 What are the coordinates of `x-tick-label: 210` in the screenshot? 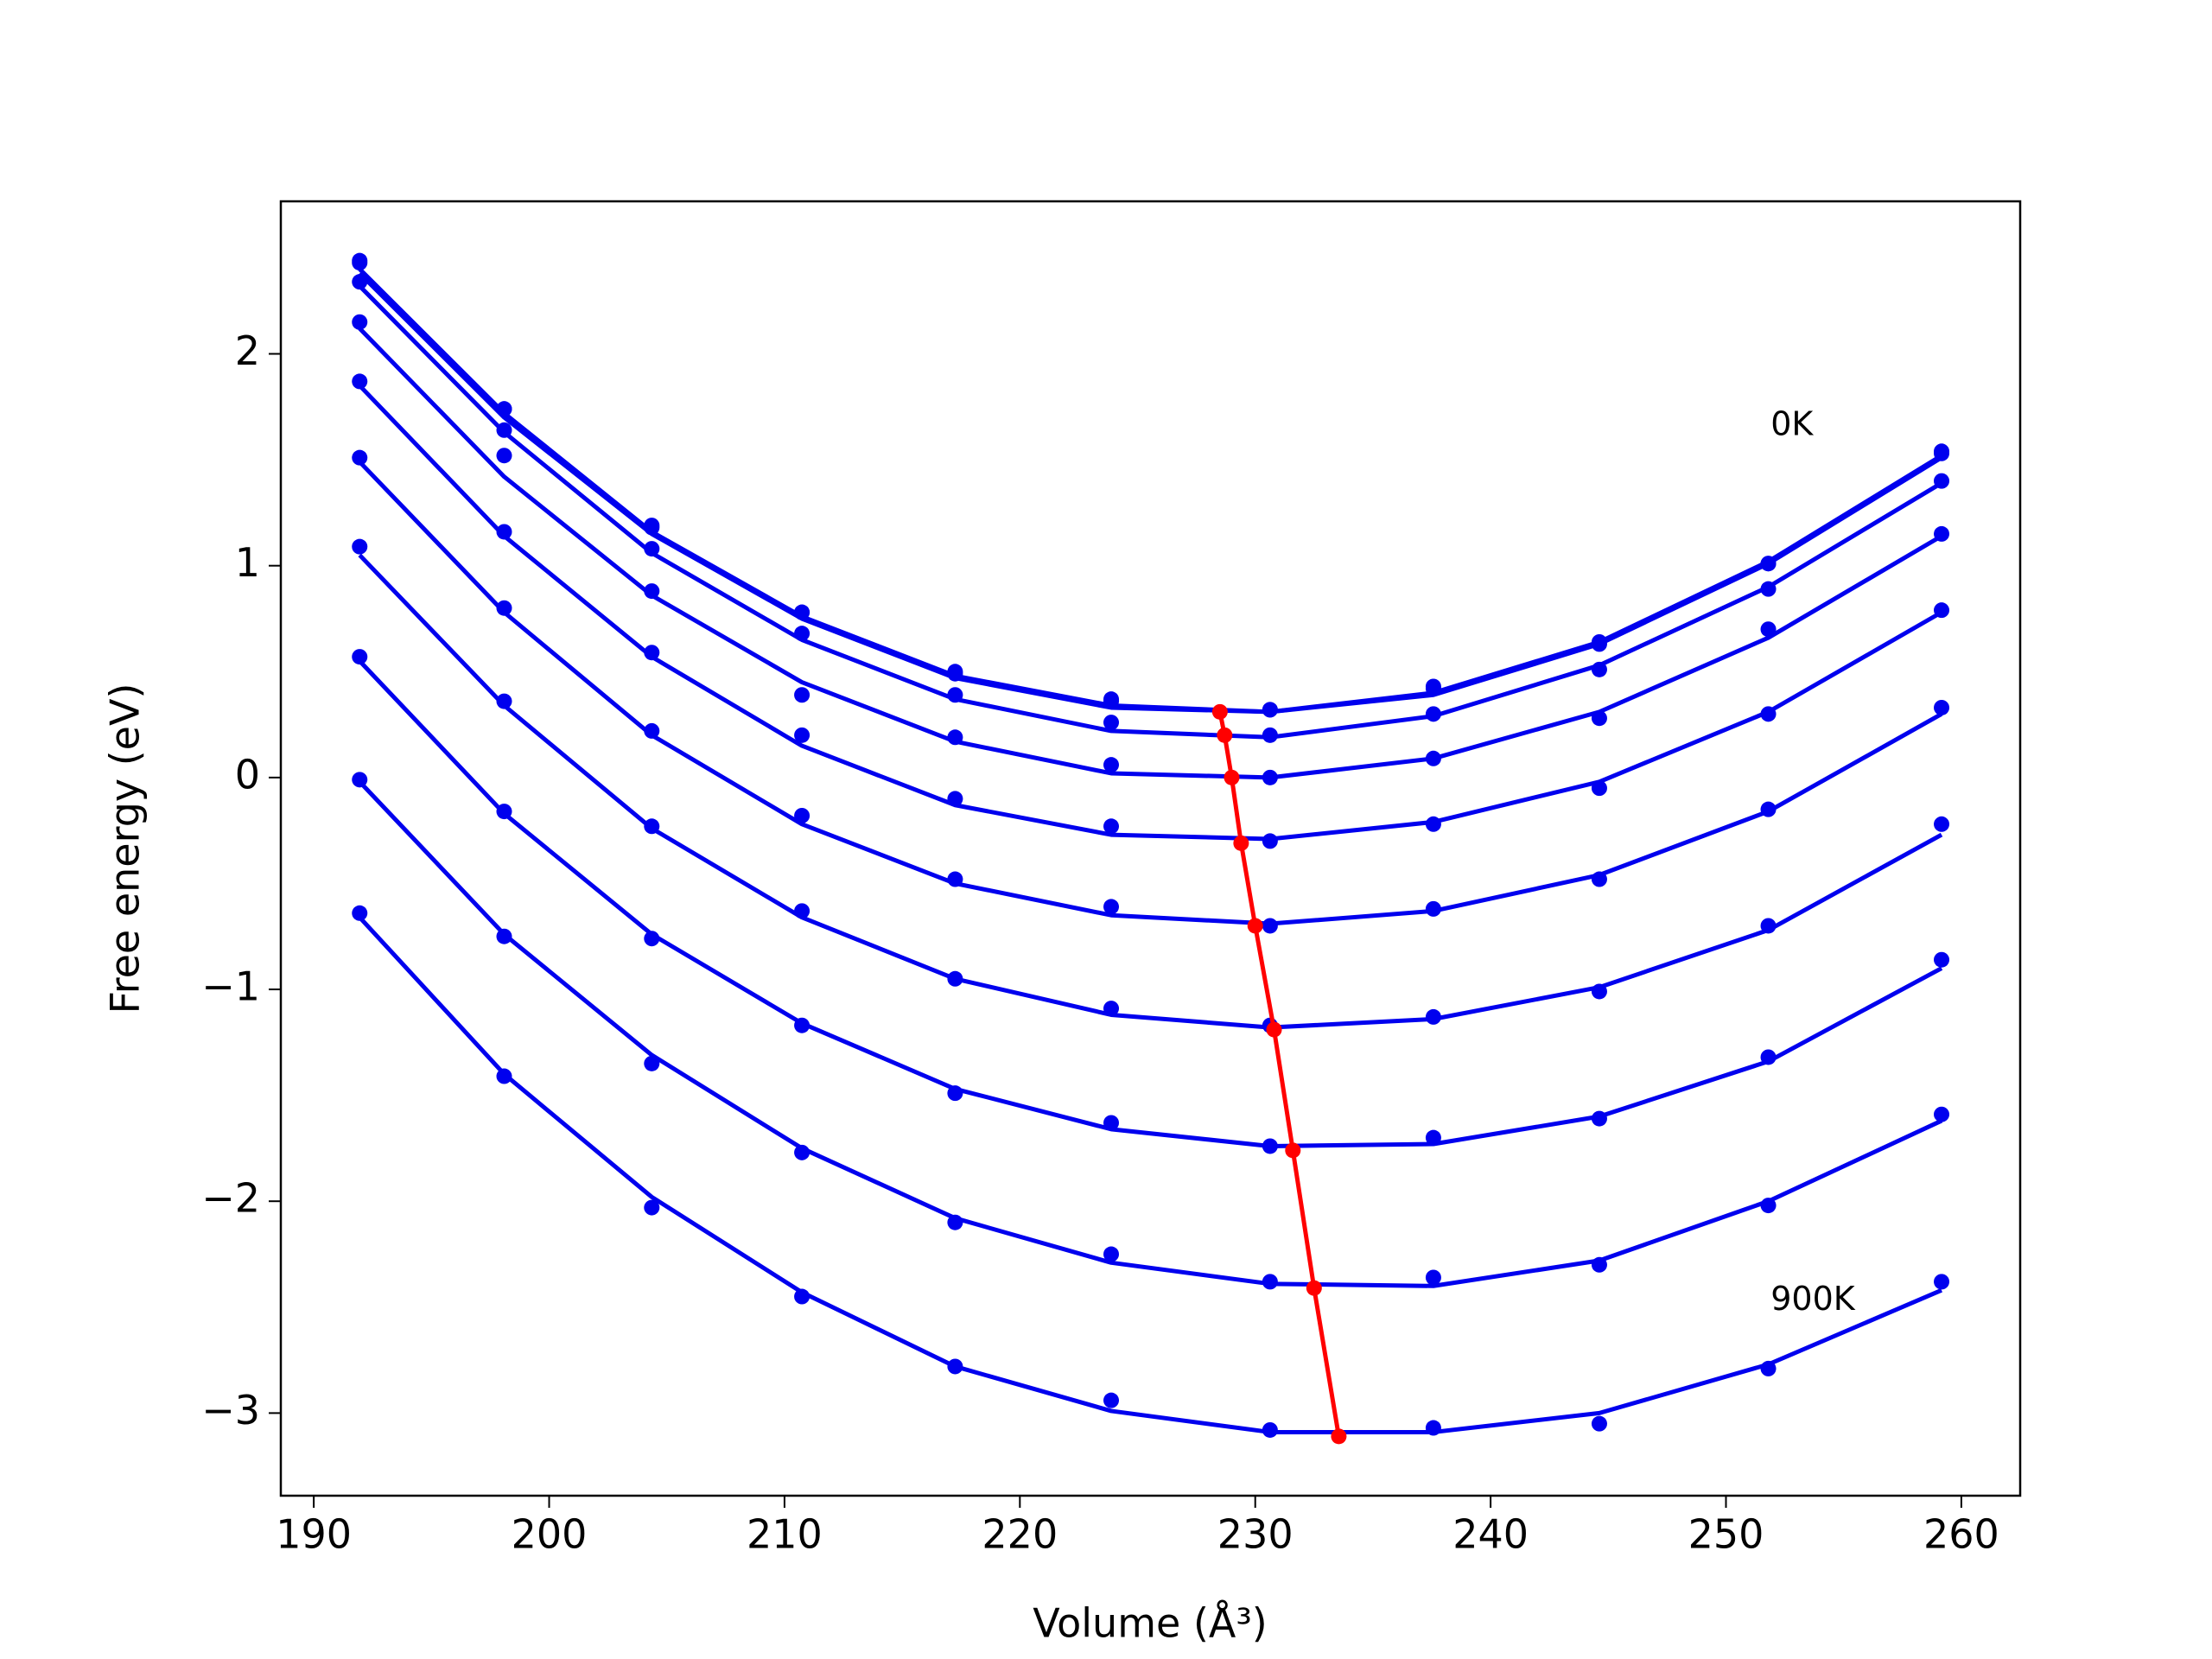 It's located at (785, 1534).